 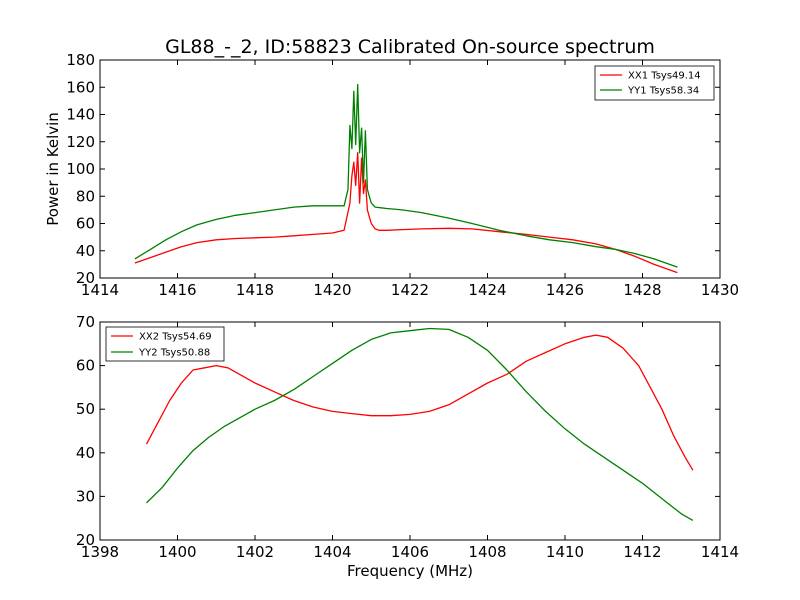 I want to click on bottom-plot-x-tick-label: 1402, so click(x=255, y=552).